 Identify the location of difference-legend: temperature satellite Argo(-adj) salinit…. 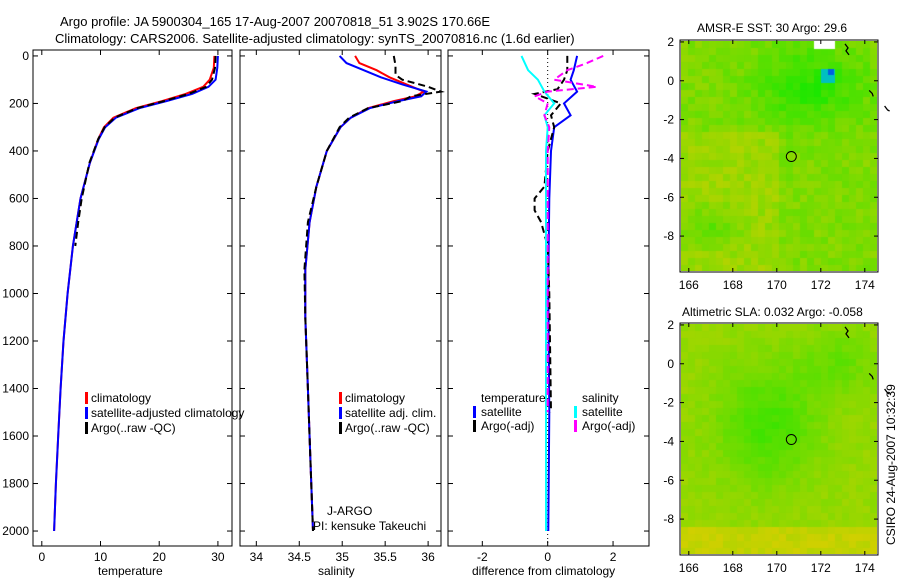
(558, 412).